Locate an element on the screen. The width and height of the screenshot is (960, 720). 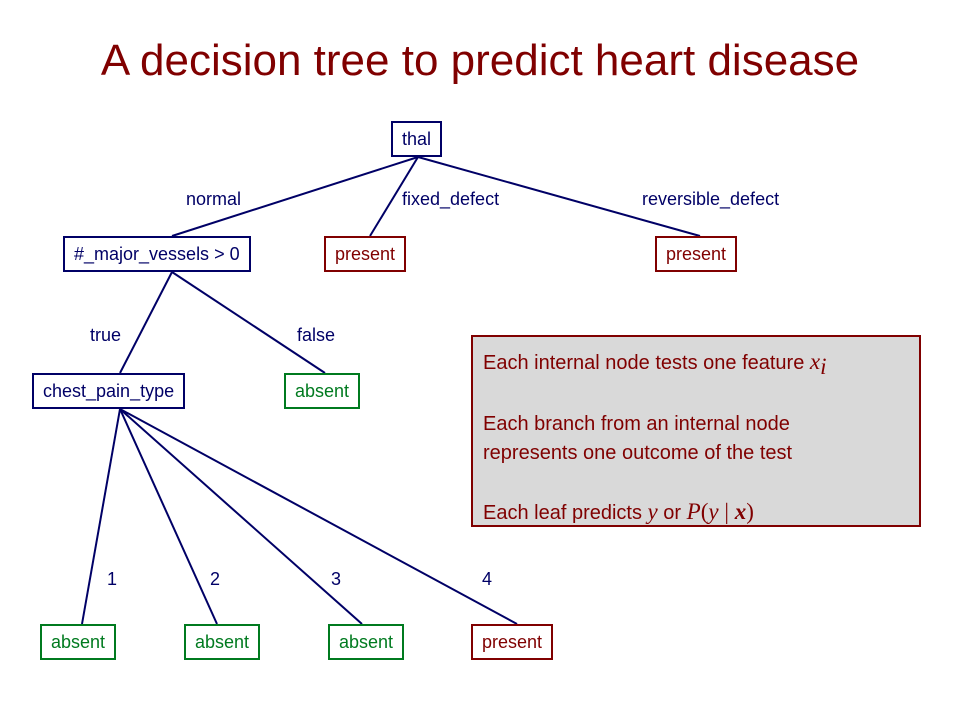
edge-label-4: 4 is located at coordinates (487, 579).